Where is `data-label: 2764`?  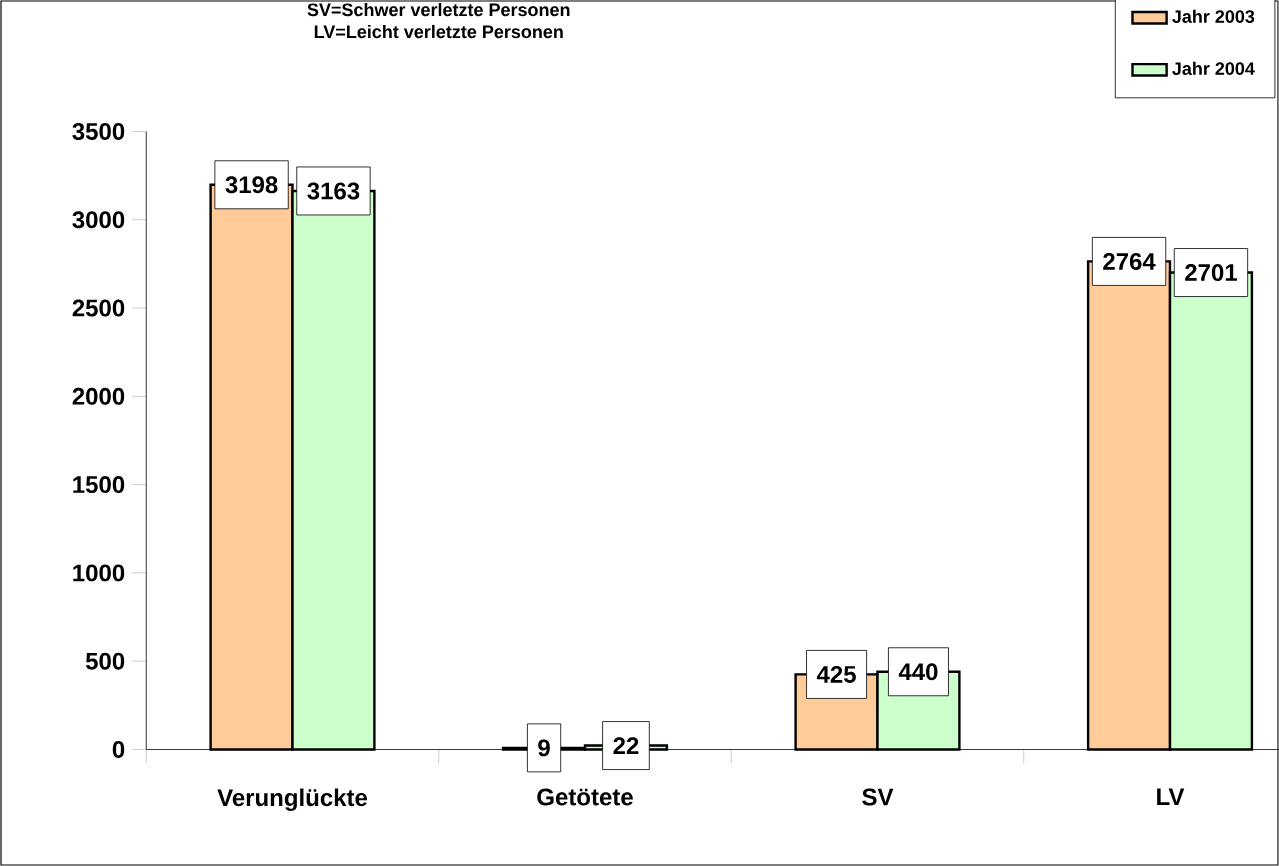
data-label: 2764 is located at coordinates (1129, 261).